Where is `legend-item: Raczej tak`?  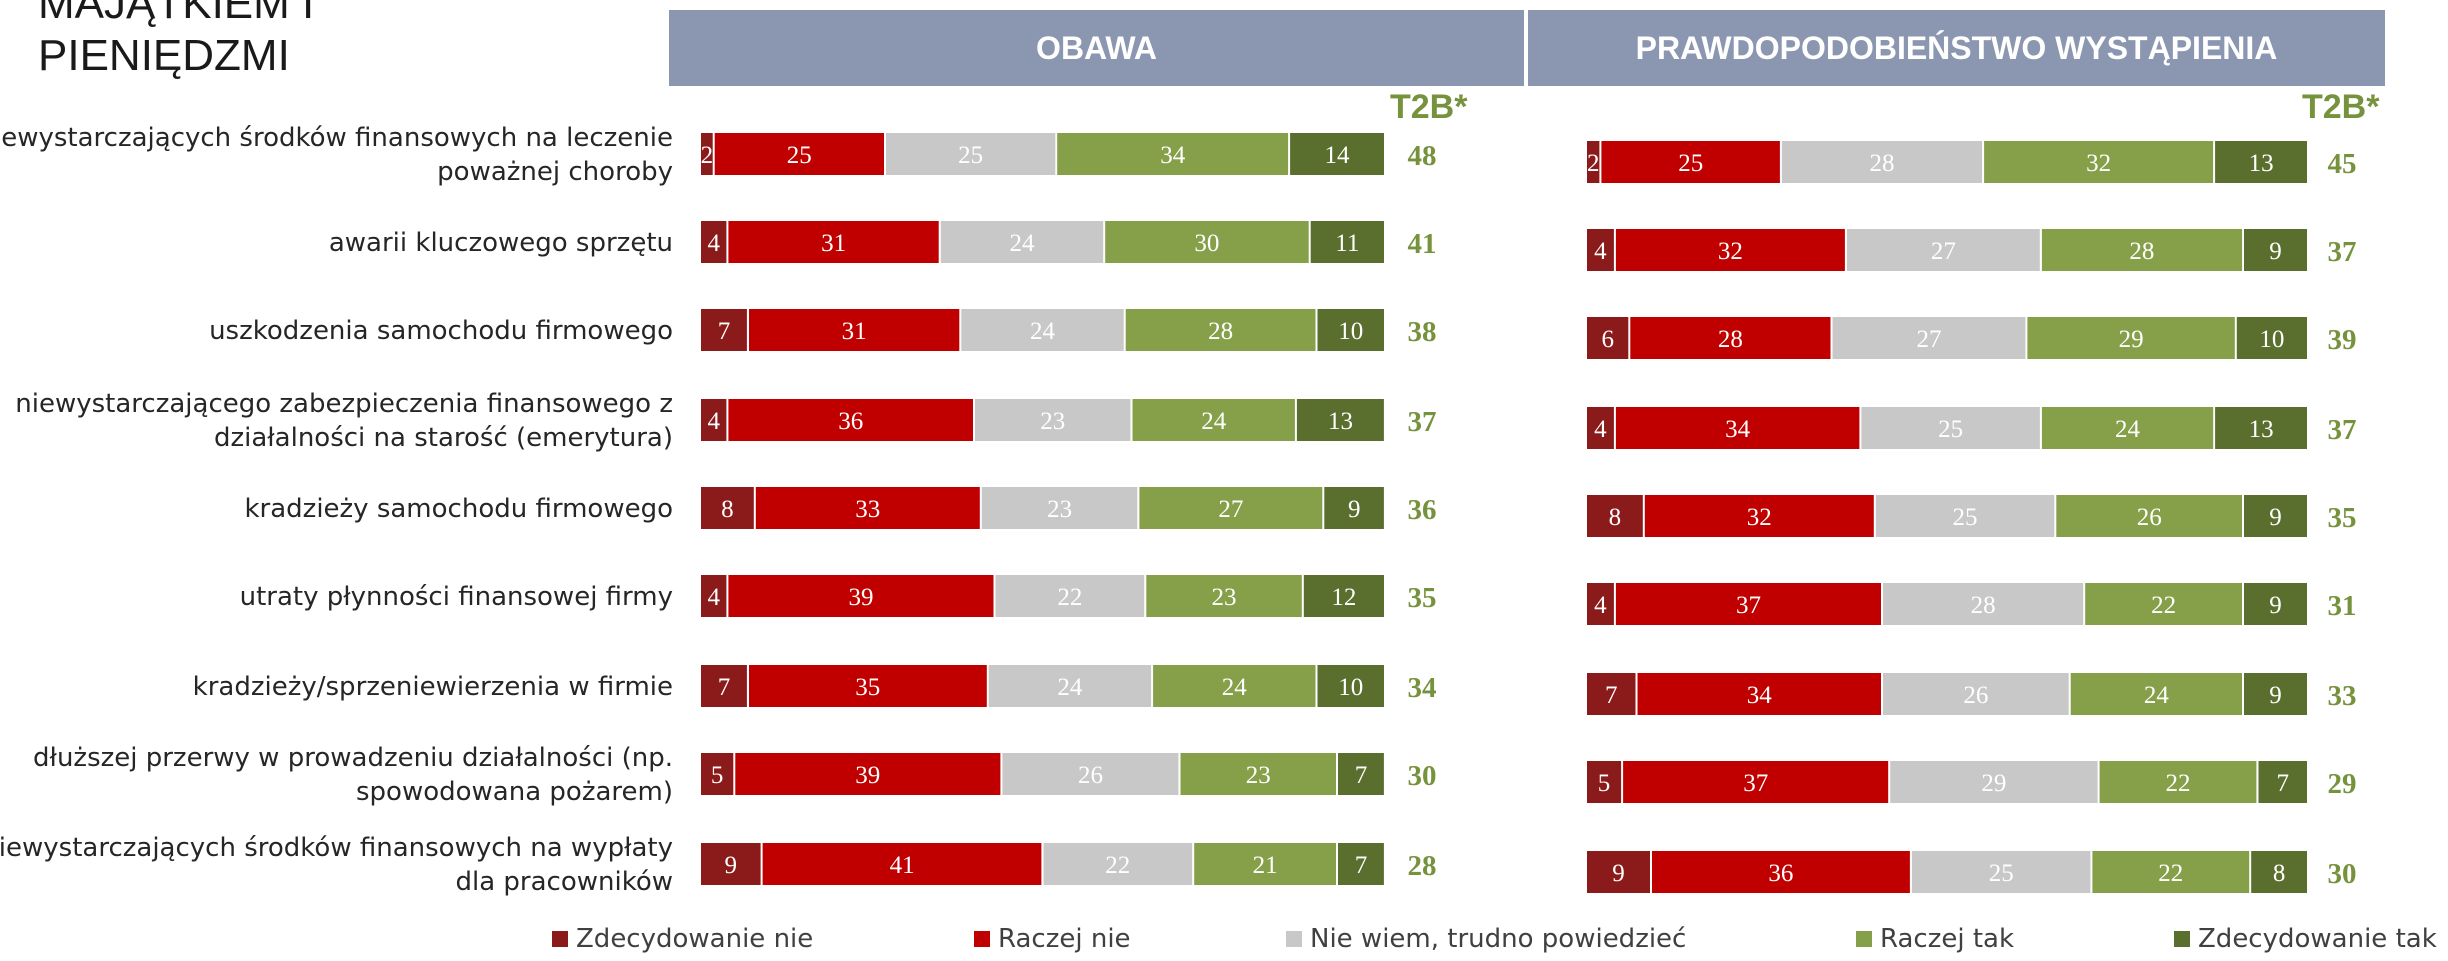 legend-item: Raczej tak is located at coordinates (1935, 939).